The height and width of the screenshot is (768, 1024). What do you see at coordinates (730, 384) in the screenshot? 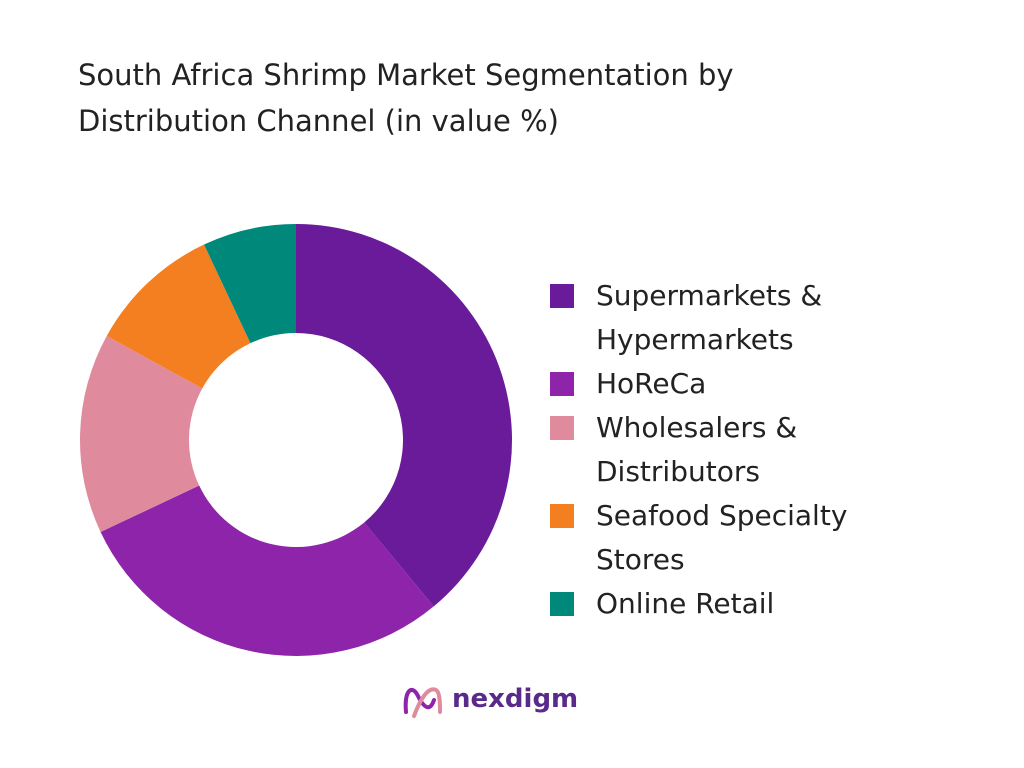
I see `legend-item: HoReCa` at bounding box center [730, 384].